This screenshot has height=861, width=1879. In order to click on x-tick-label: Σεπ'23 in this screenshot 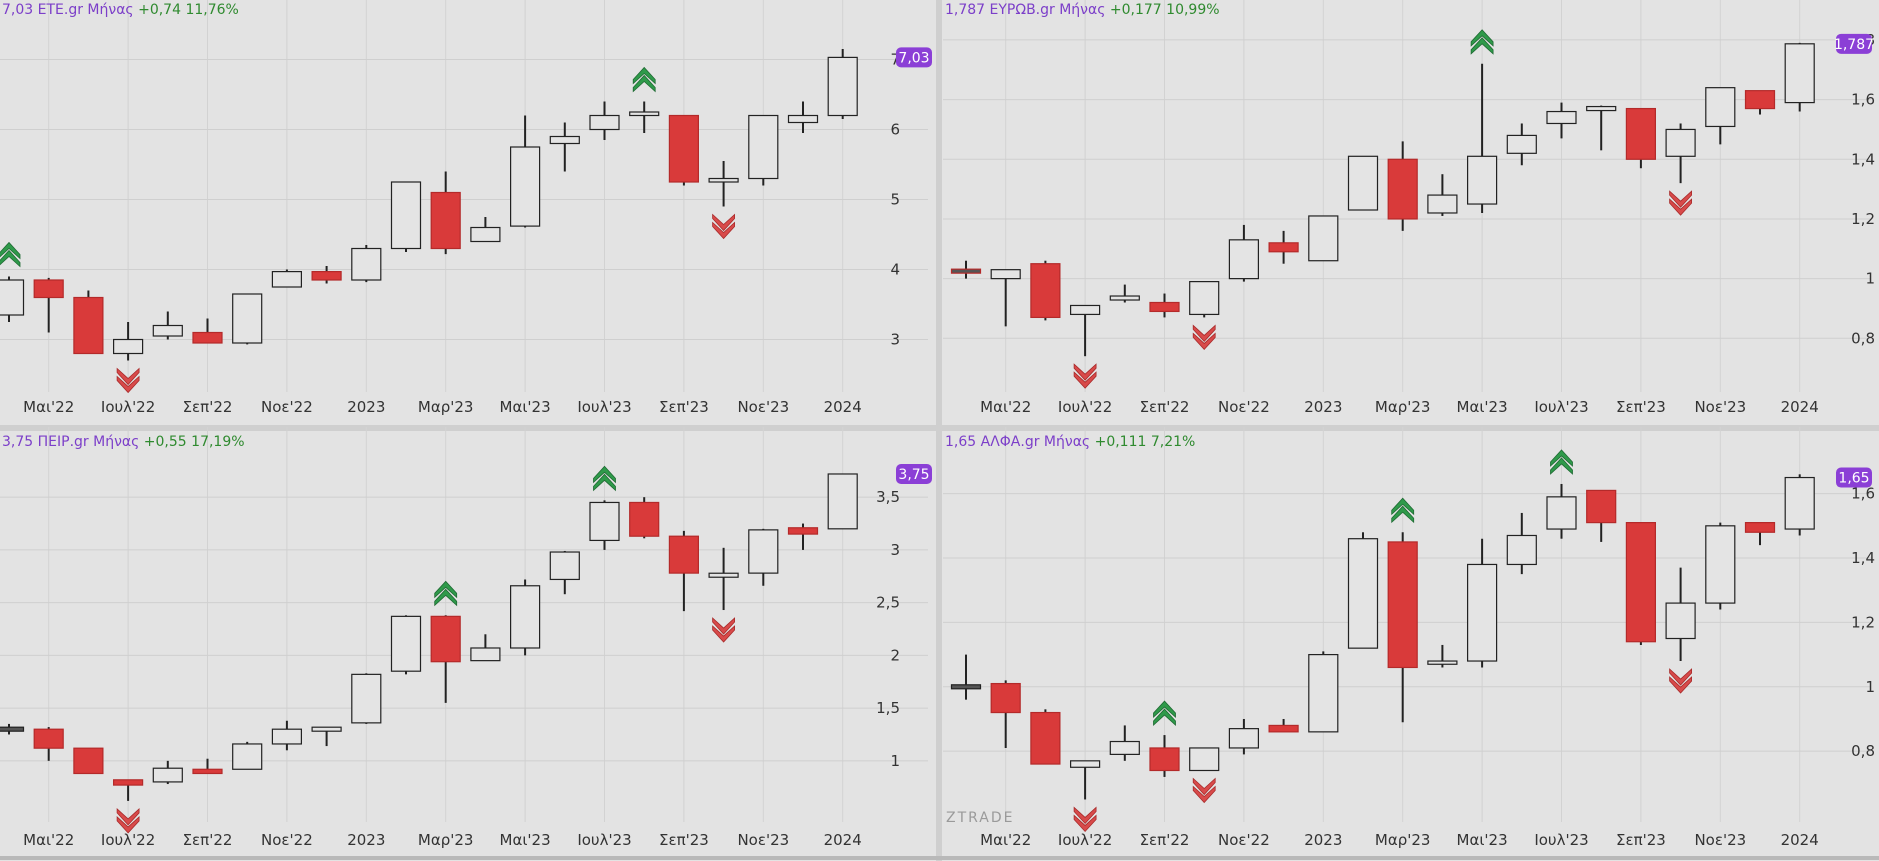, I will do `click(1641, 407)`.